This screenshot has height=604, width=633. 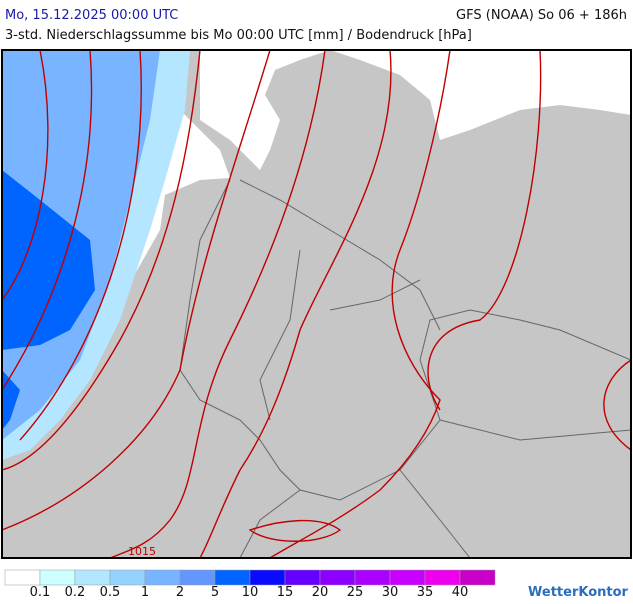 What do you see at coordinates (425, 592) in the screenshot?
I see `legend-label: 35` at bounding box center [425, 592].